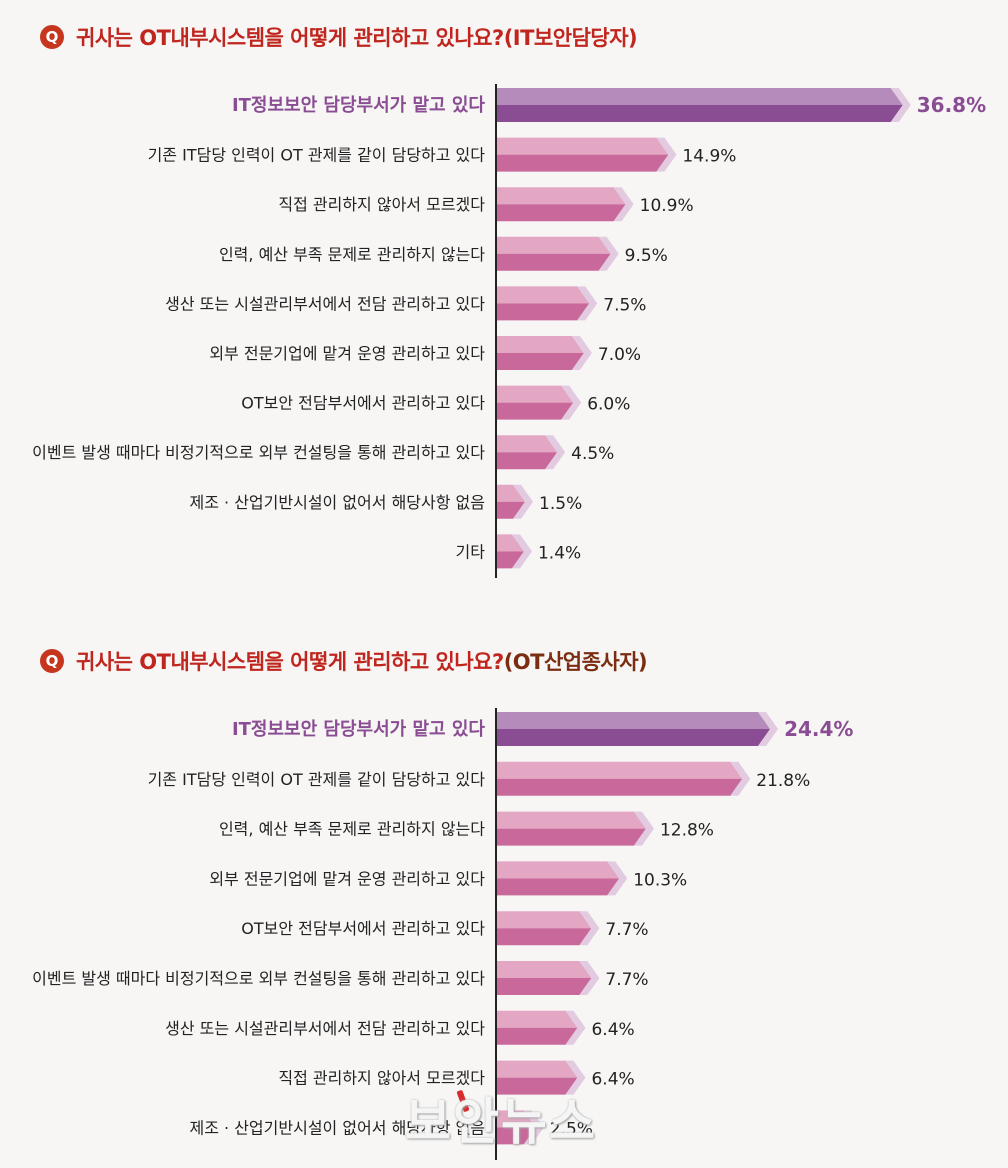 This screenshot has width=1008, height=1168. Describe the element at coordinates (559, 553) in the screenshot. I see `value-label: 1.4%` at that location.